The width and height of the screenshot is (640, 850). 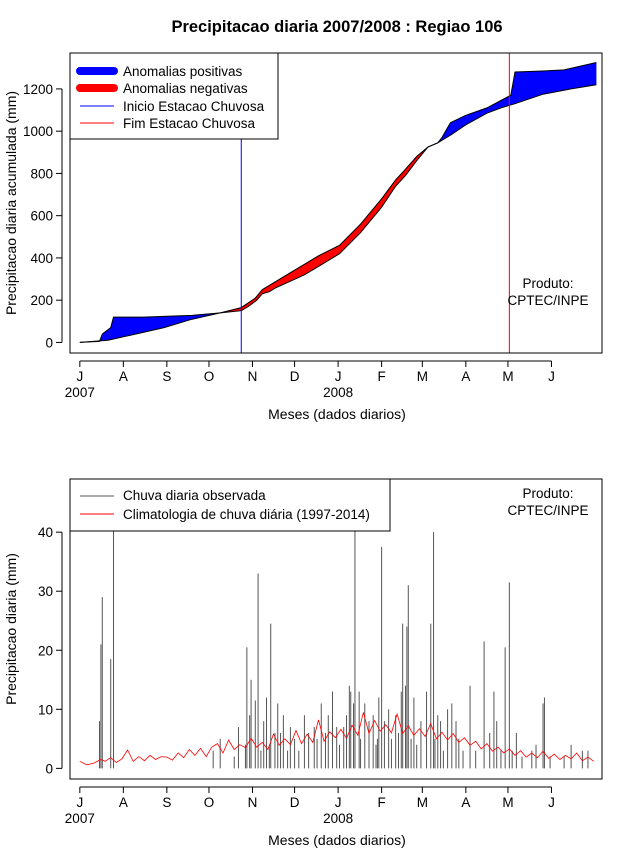 I want to click on x-axis-label-1: Meses (dados diarios), so click(x=337, y=414).